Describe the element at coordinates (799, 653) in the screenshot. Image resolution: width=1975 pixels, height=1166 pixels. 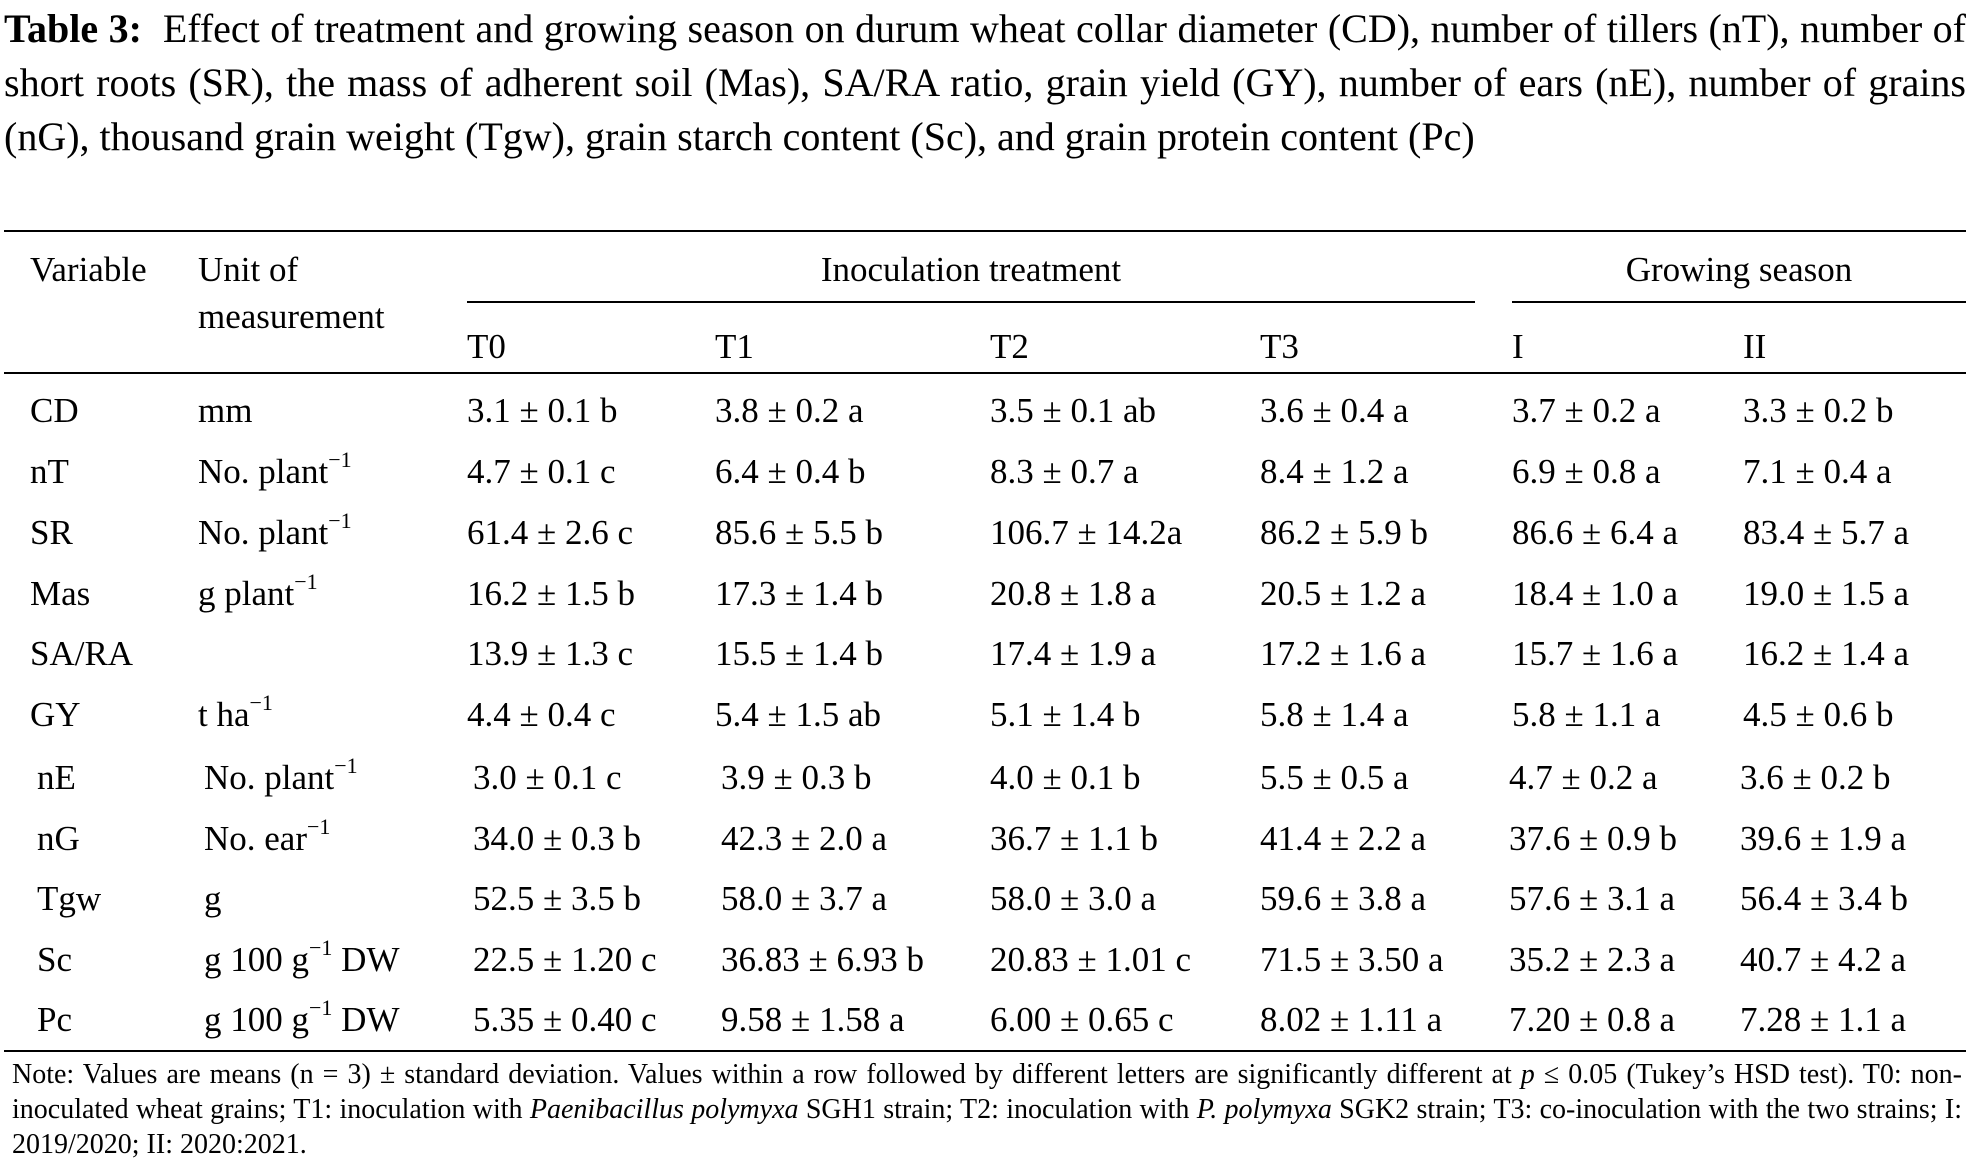
I see `cell-t1: 15.5 ± 1.4 b` at that location.